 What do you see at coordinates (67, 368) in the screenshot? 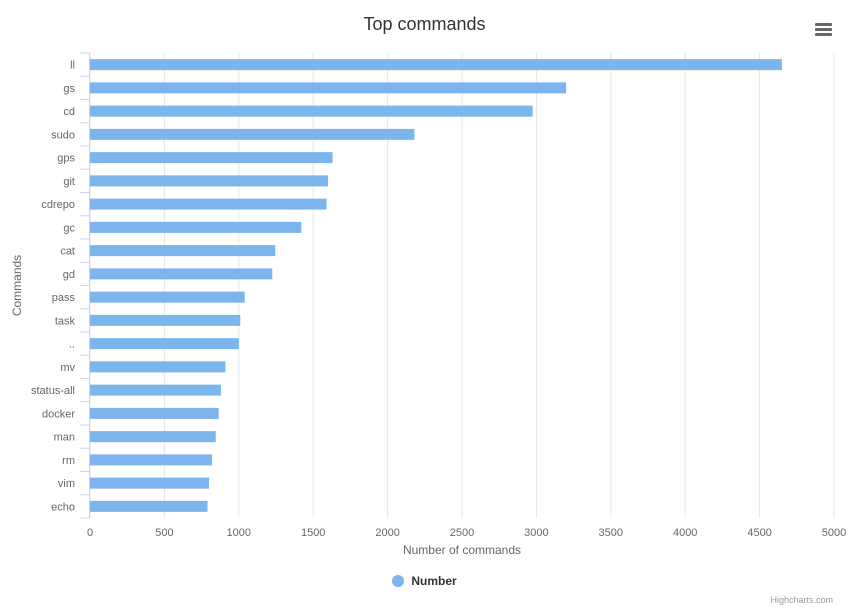
I see `y-tick-label: mv` at bounding box center [67, 368].